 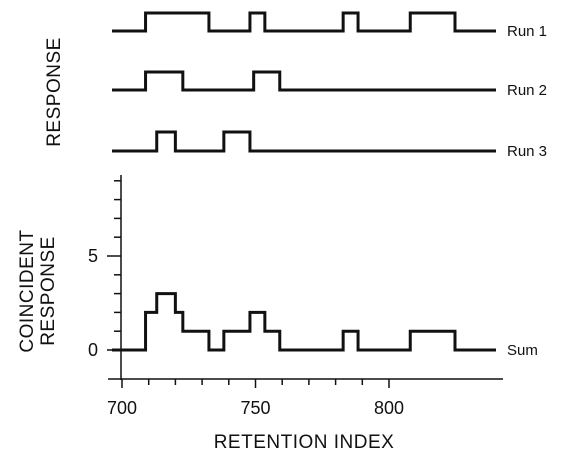 I want to click on bottom-y-axis-title-line-2: RESPONSE, so click(x=48, y=291).